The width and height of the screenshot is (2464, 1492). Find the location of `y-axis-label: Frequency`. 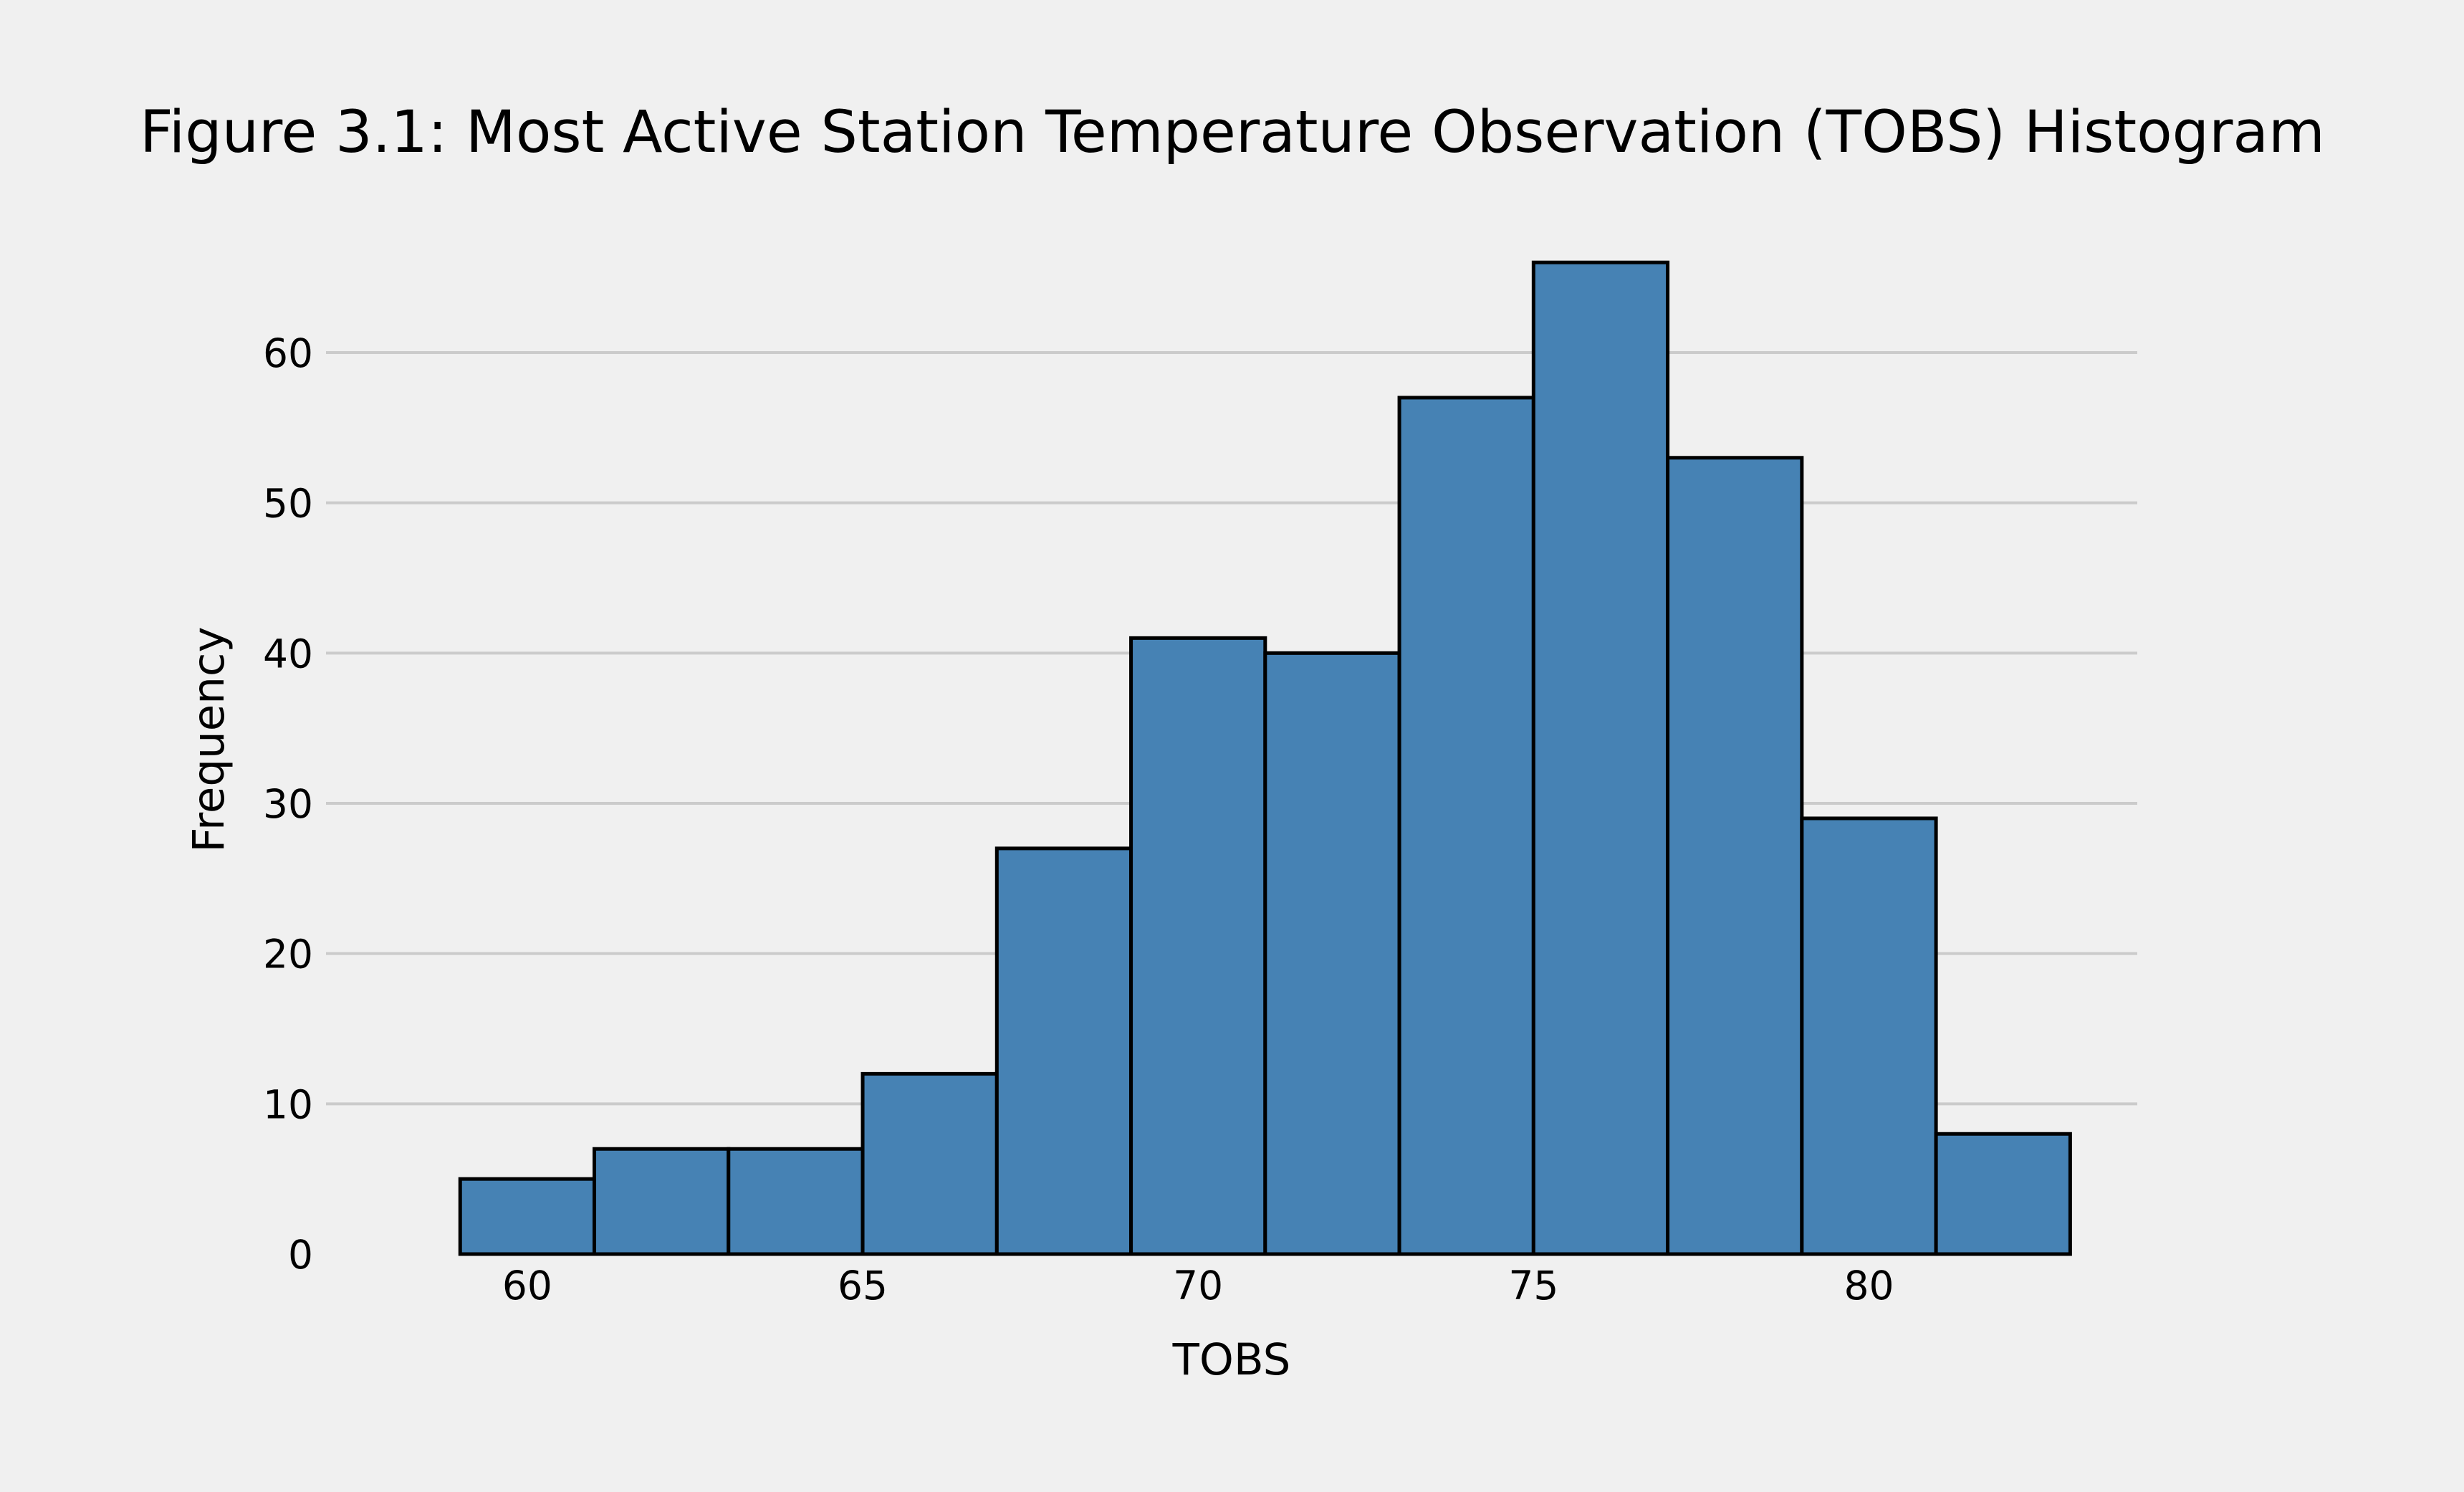

y-axis-label: Frequency is located at coordinates (209, 739).